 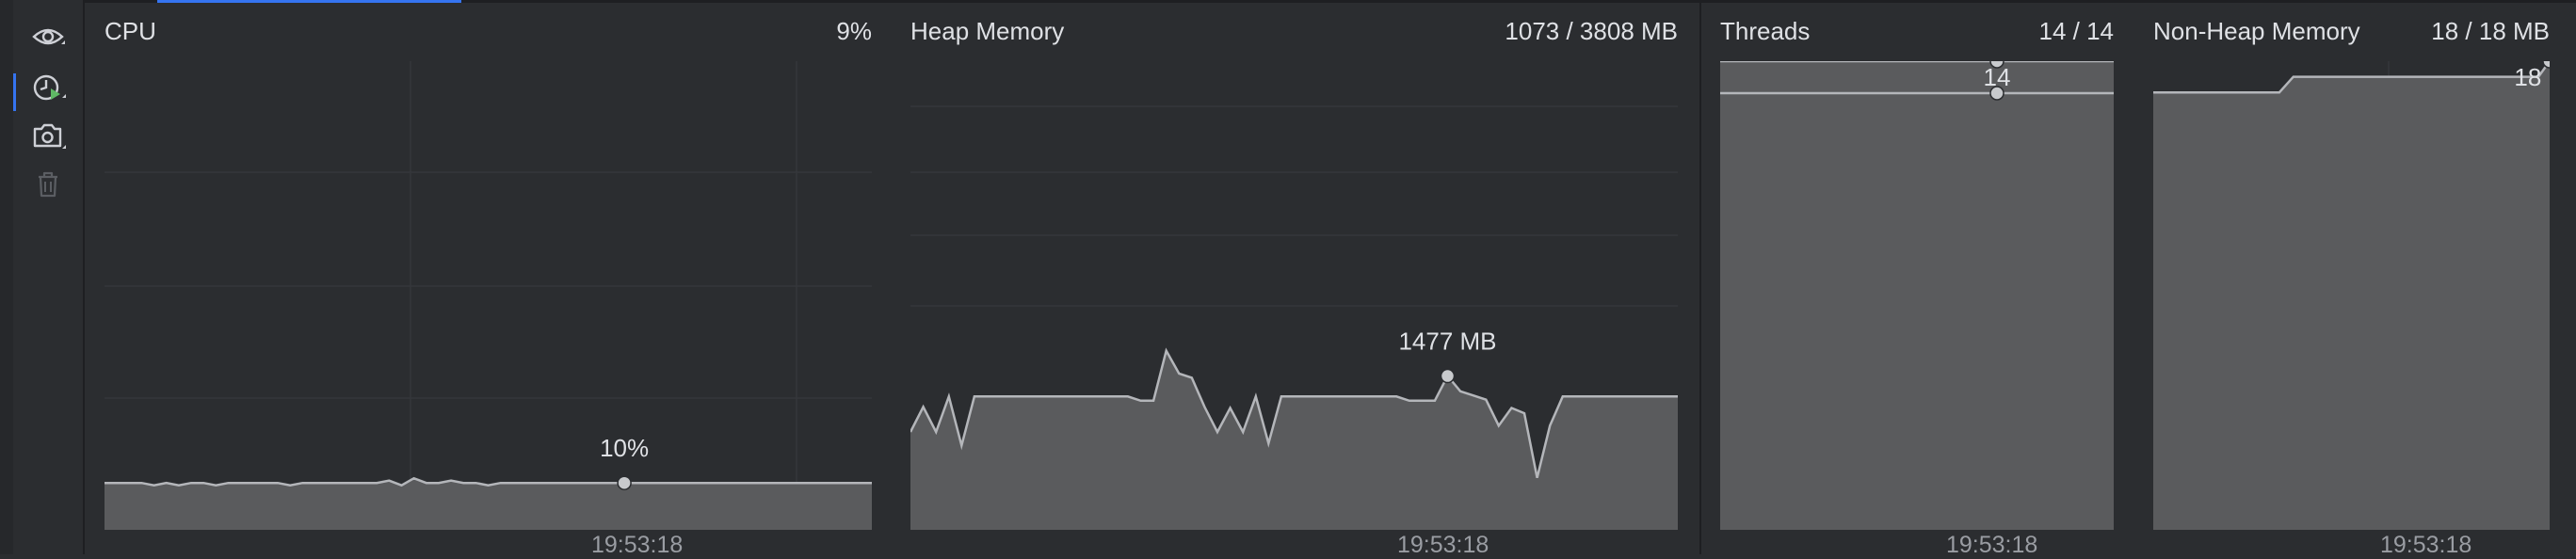 What do you see at coordinates (1591, 31) in the screenshot?
I see `heap-value: 1073 / 3808 MB` at bounding box center [1591, 31].